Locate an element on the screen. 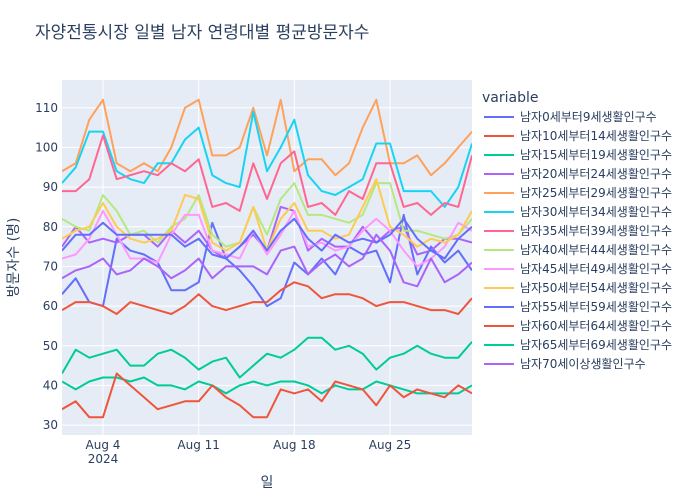 The height and width of the screenshot is (500, 700). x-tick-label: Aug 18 is located at coordinates (294, 445).